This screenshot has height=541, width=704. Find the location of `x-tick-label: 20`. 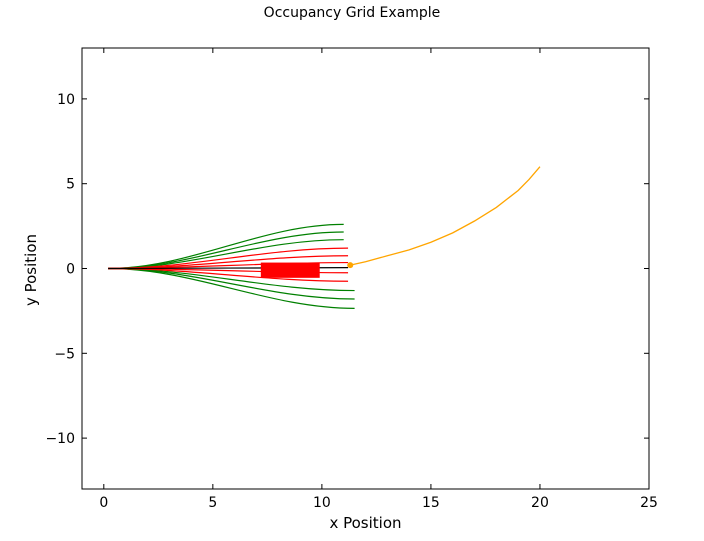

x-tick-label: 20 is located at coordinates (540, 503).